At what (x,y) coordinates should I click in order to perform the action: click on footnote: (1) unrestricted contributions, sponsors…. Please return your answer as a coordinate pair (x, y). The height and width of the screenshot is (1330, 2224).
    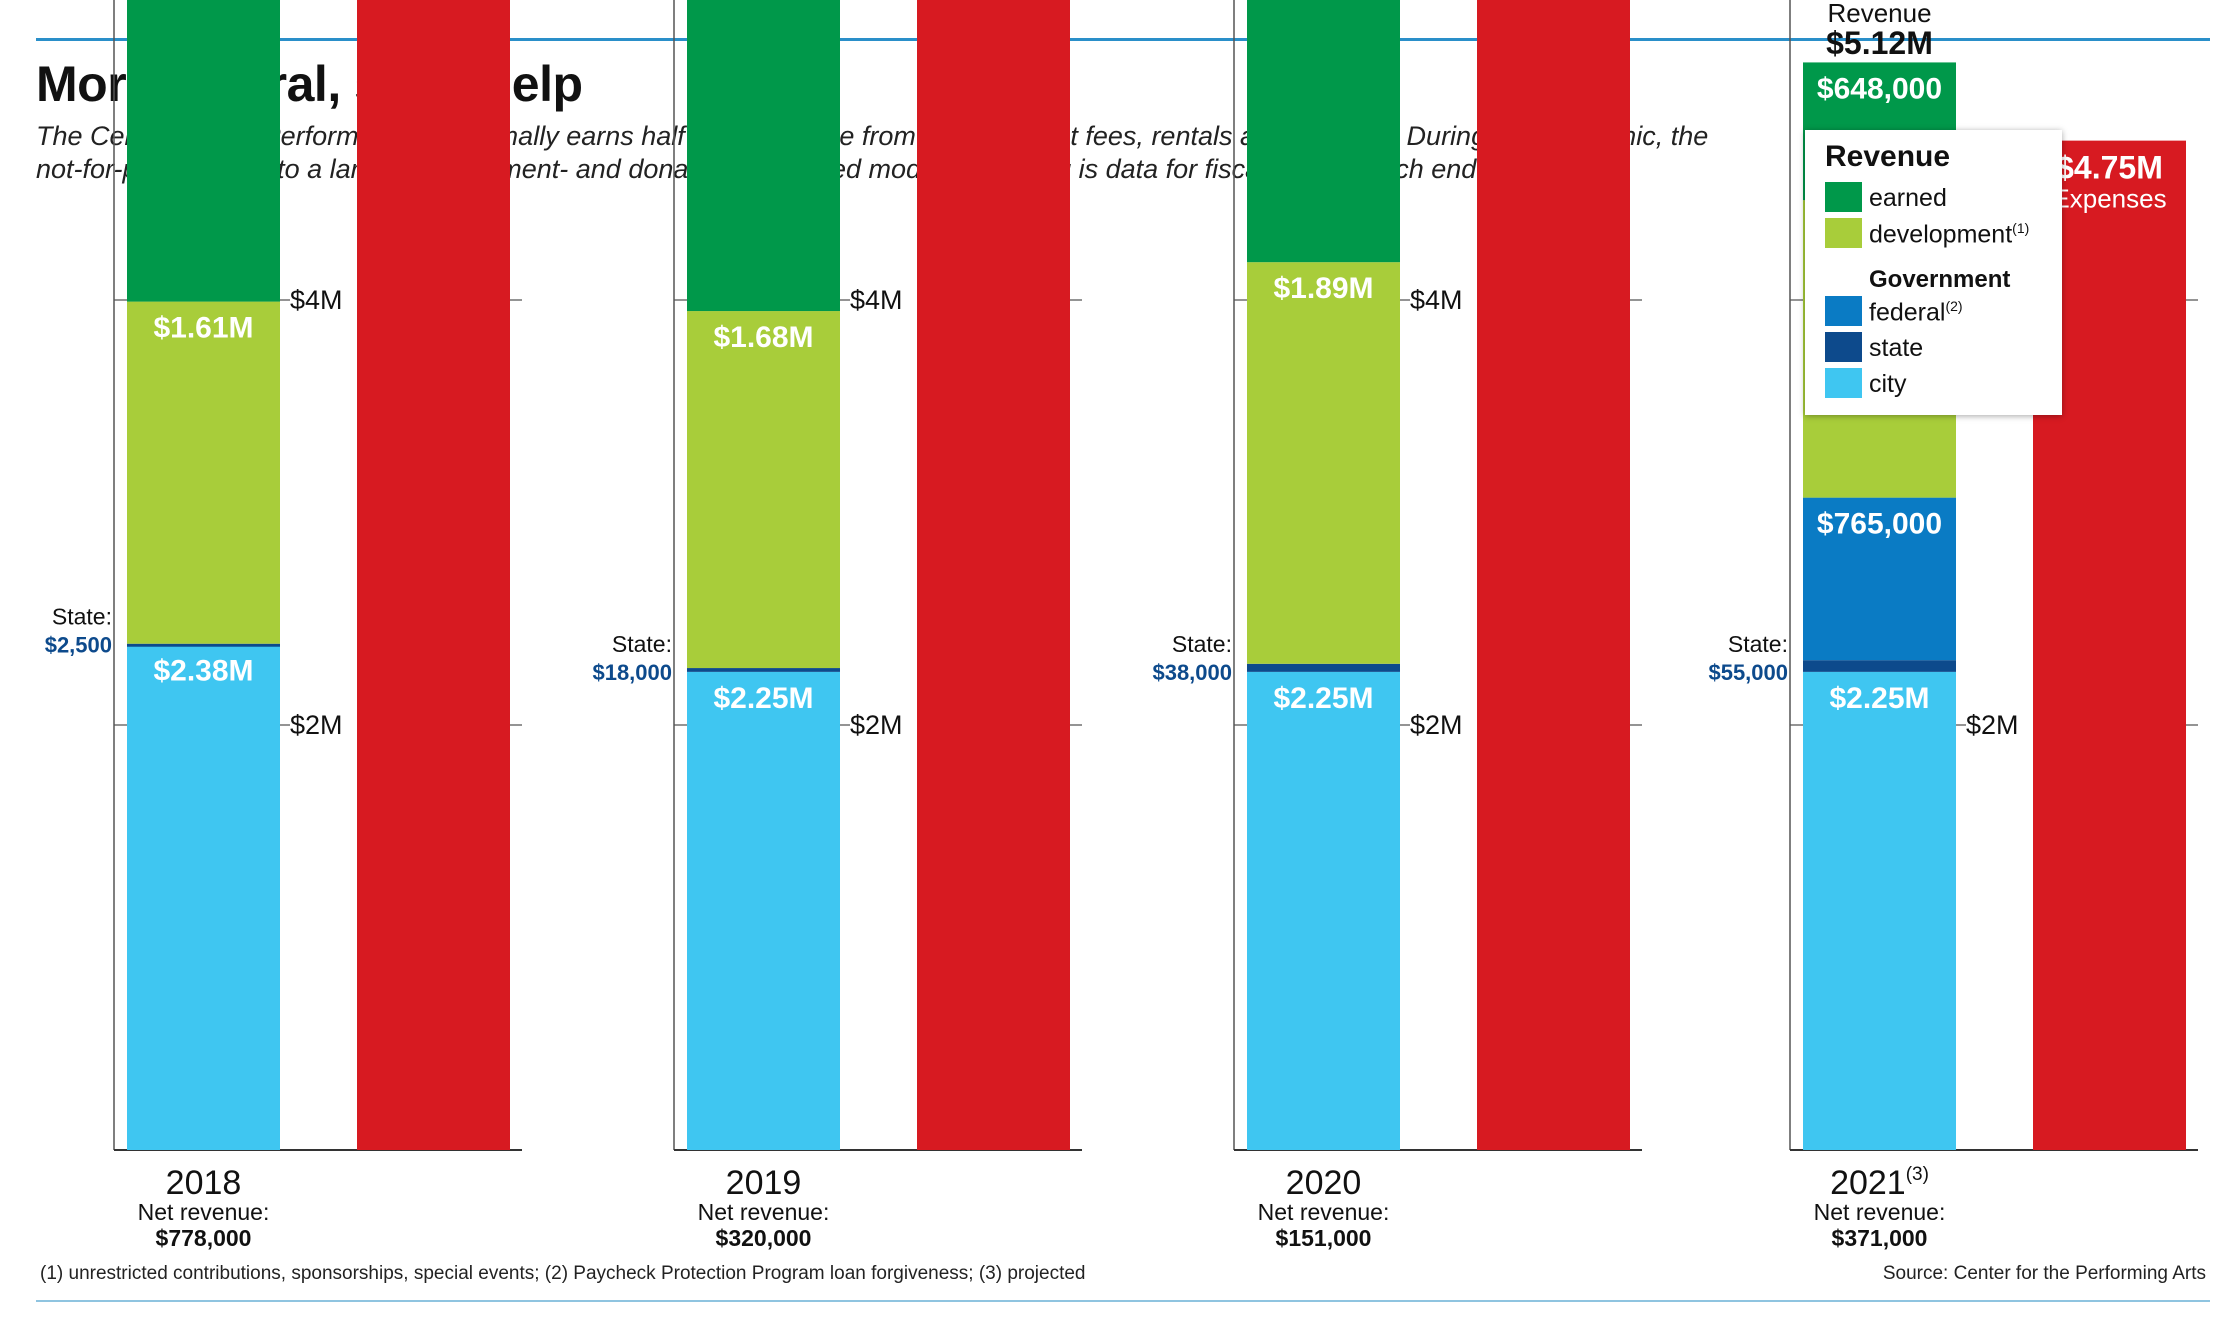
    Looking at the image, I should click on (563, 1273).